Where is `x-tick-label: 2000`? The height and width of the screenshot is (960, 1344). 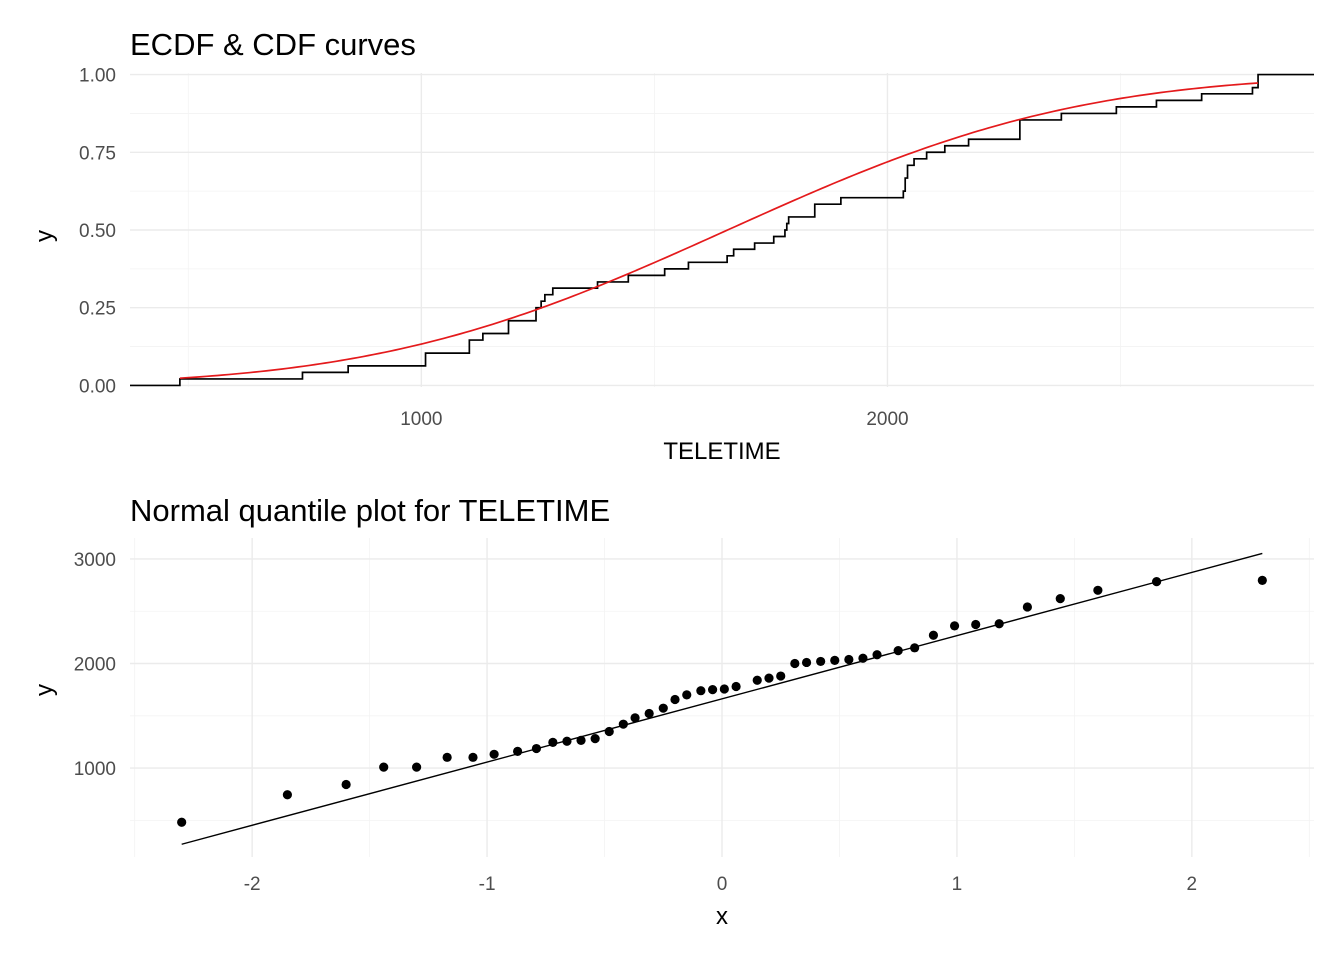 x-tick-label: 2000 is located at coordinates (887, 419).